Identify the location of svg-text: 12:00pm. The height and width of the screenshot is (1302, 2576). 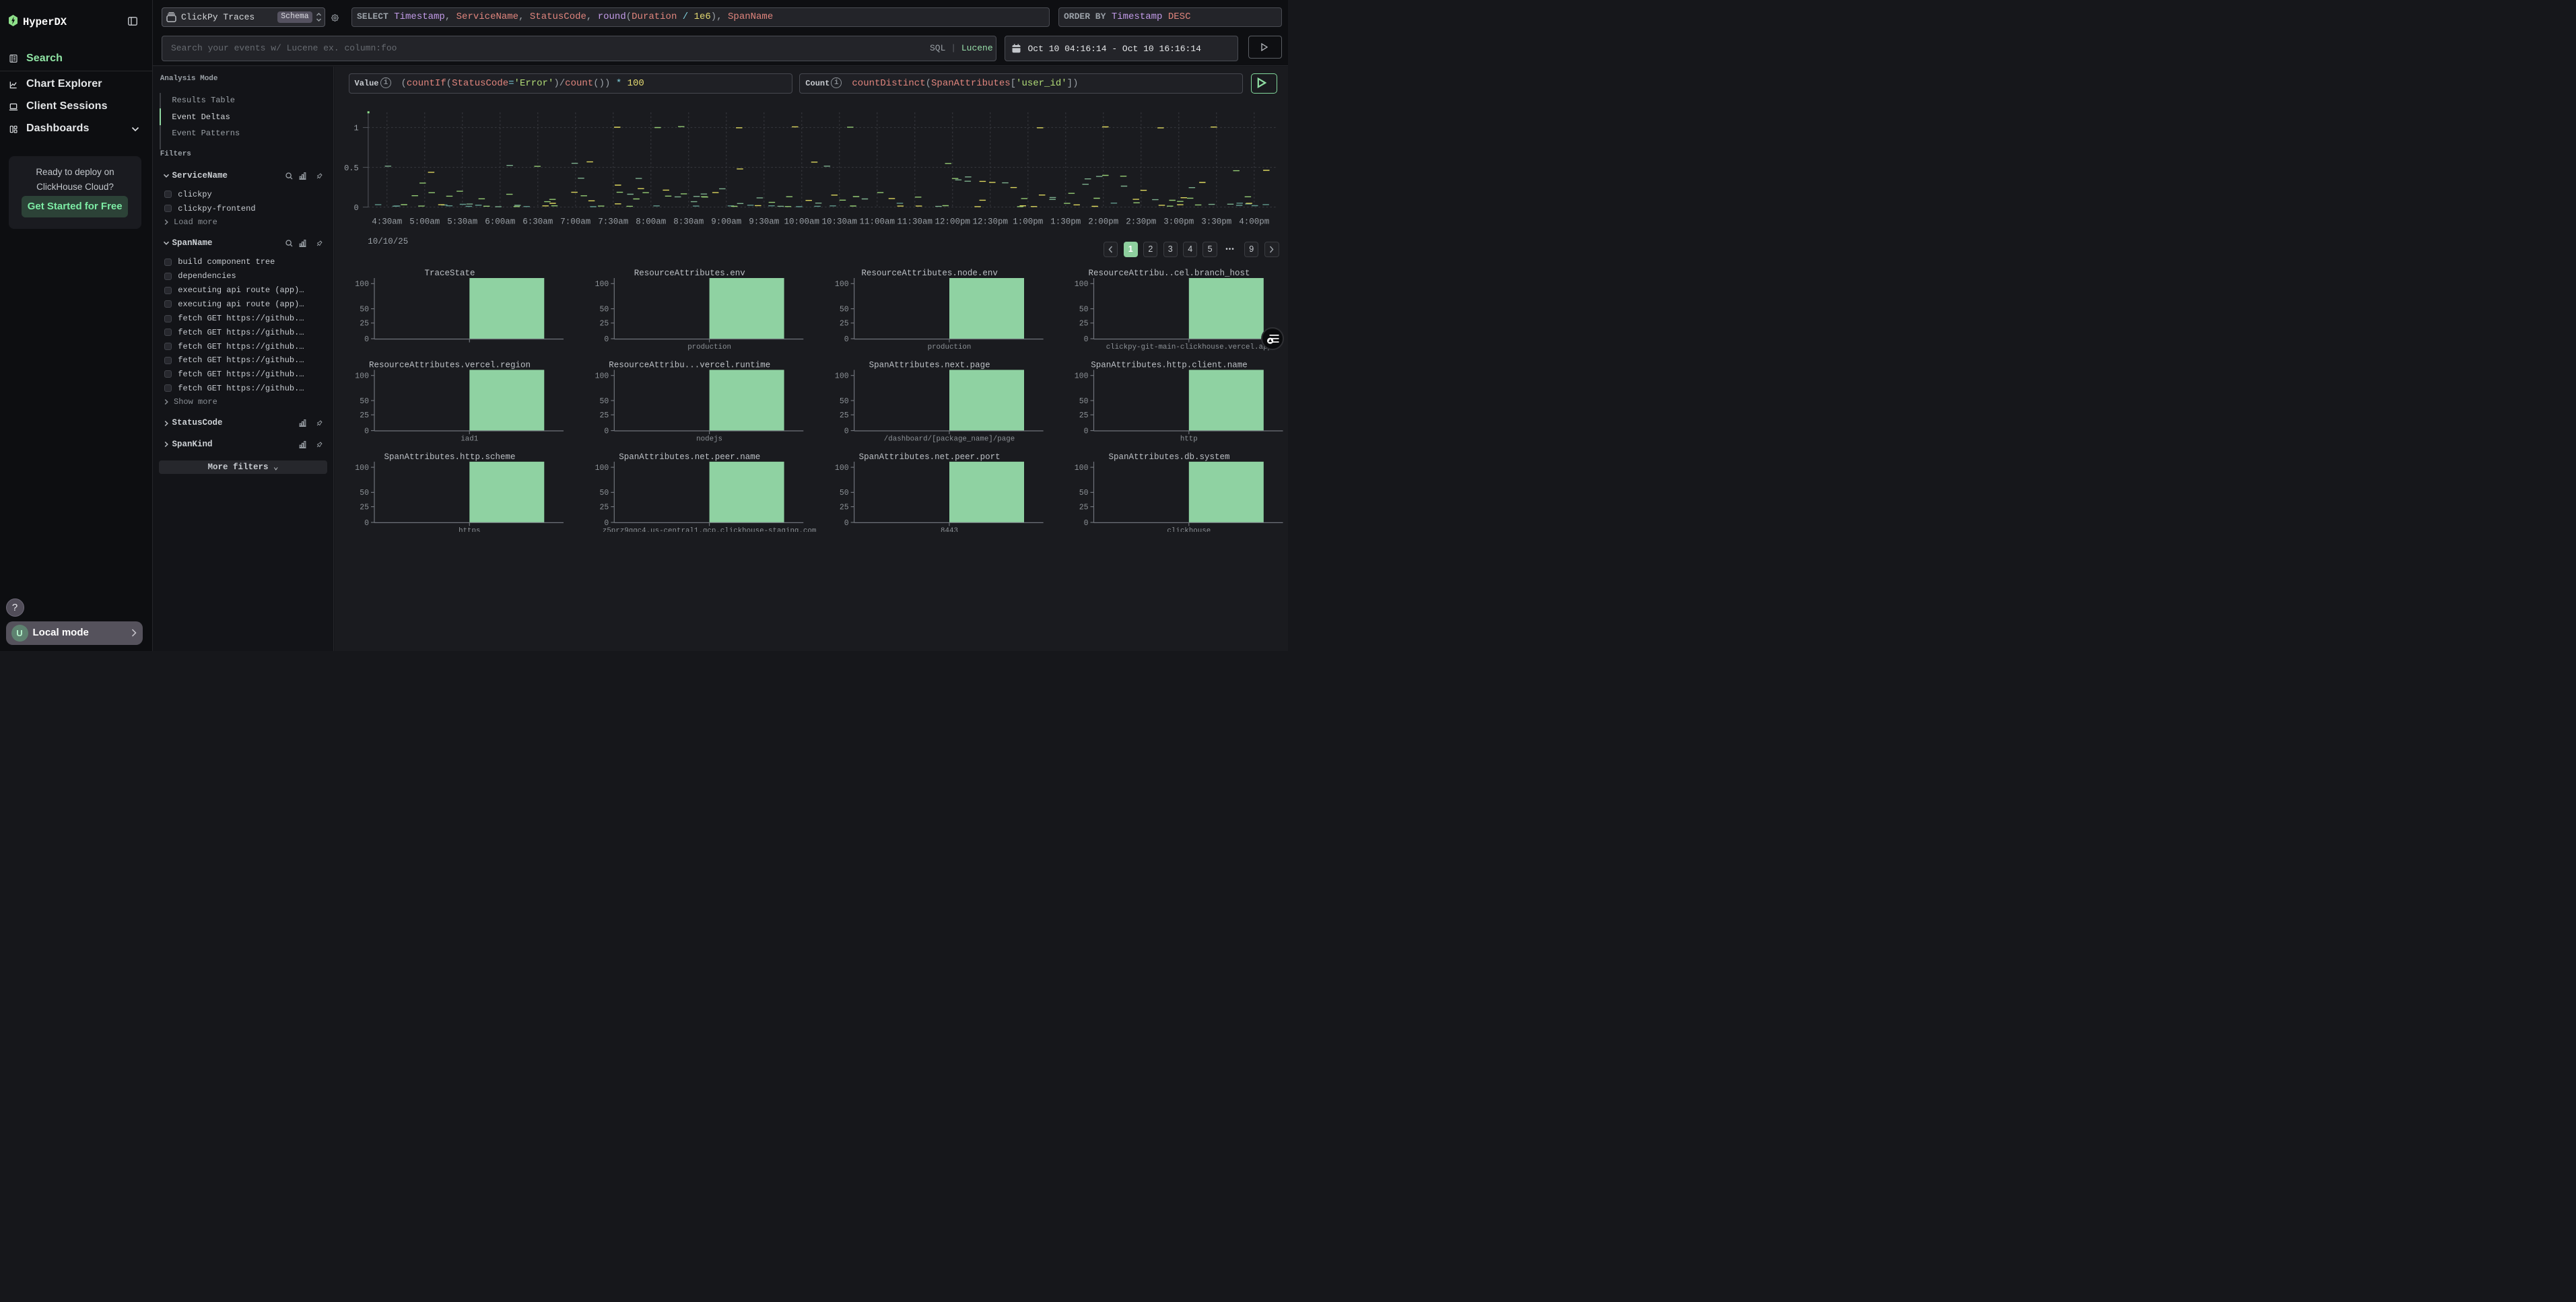
(953, 222).